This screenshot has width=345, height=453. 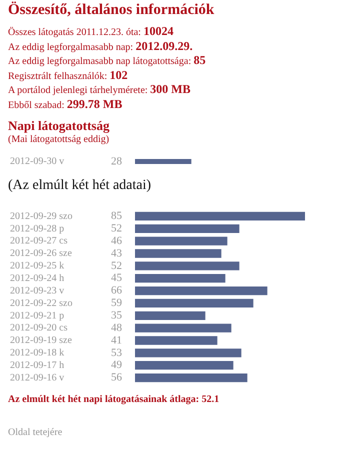 What do you see at coordinates (41, 340) in the screenshot?
I see `y-tick-label: 2012-09-19 sze` at bounding box center [41, 340].